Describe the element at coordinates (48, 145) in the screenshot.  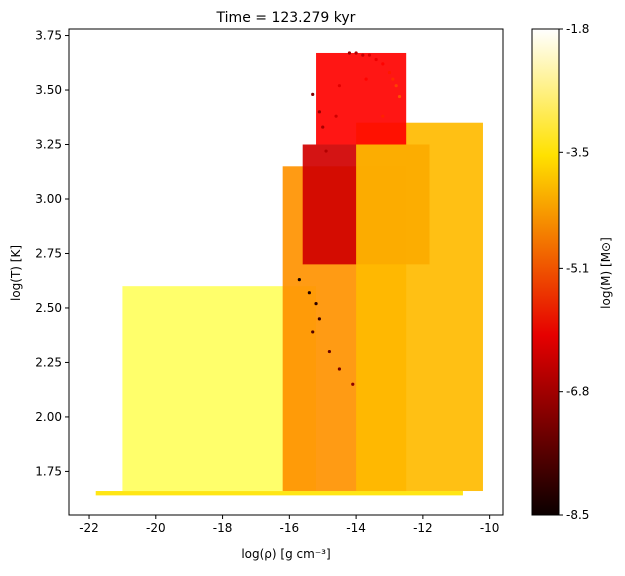
I see `y-tick-label: 3.25` at that location.